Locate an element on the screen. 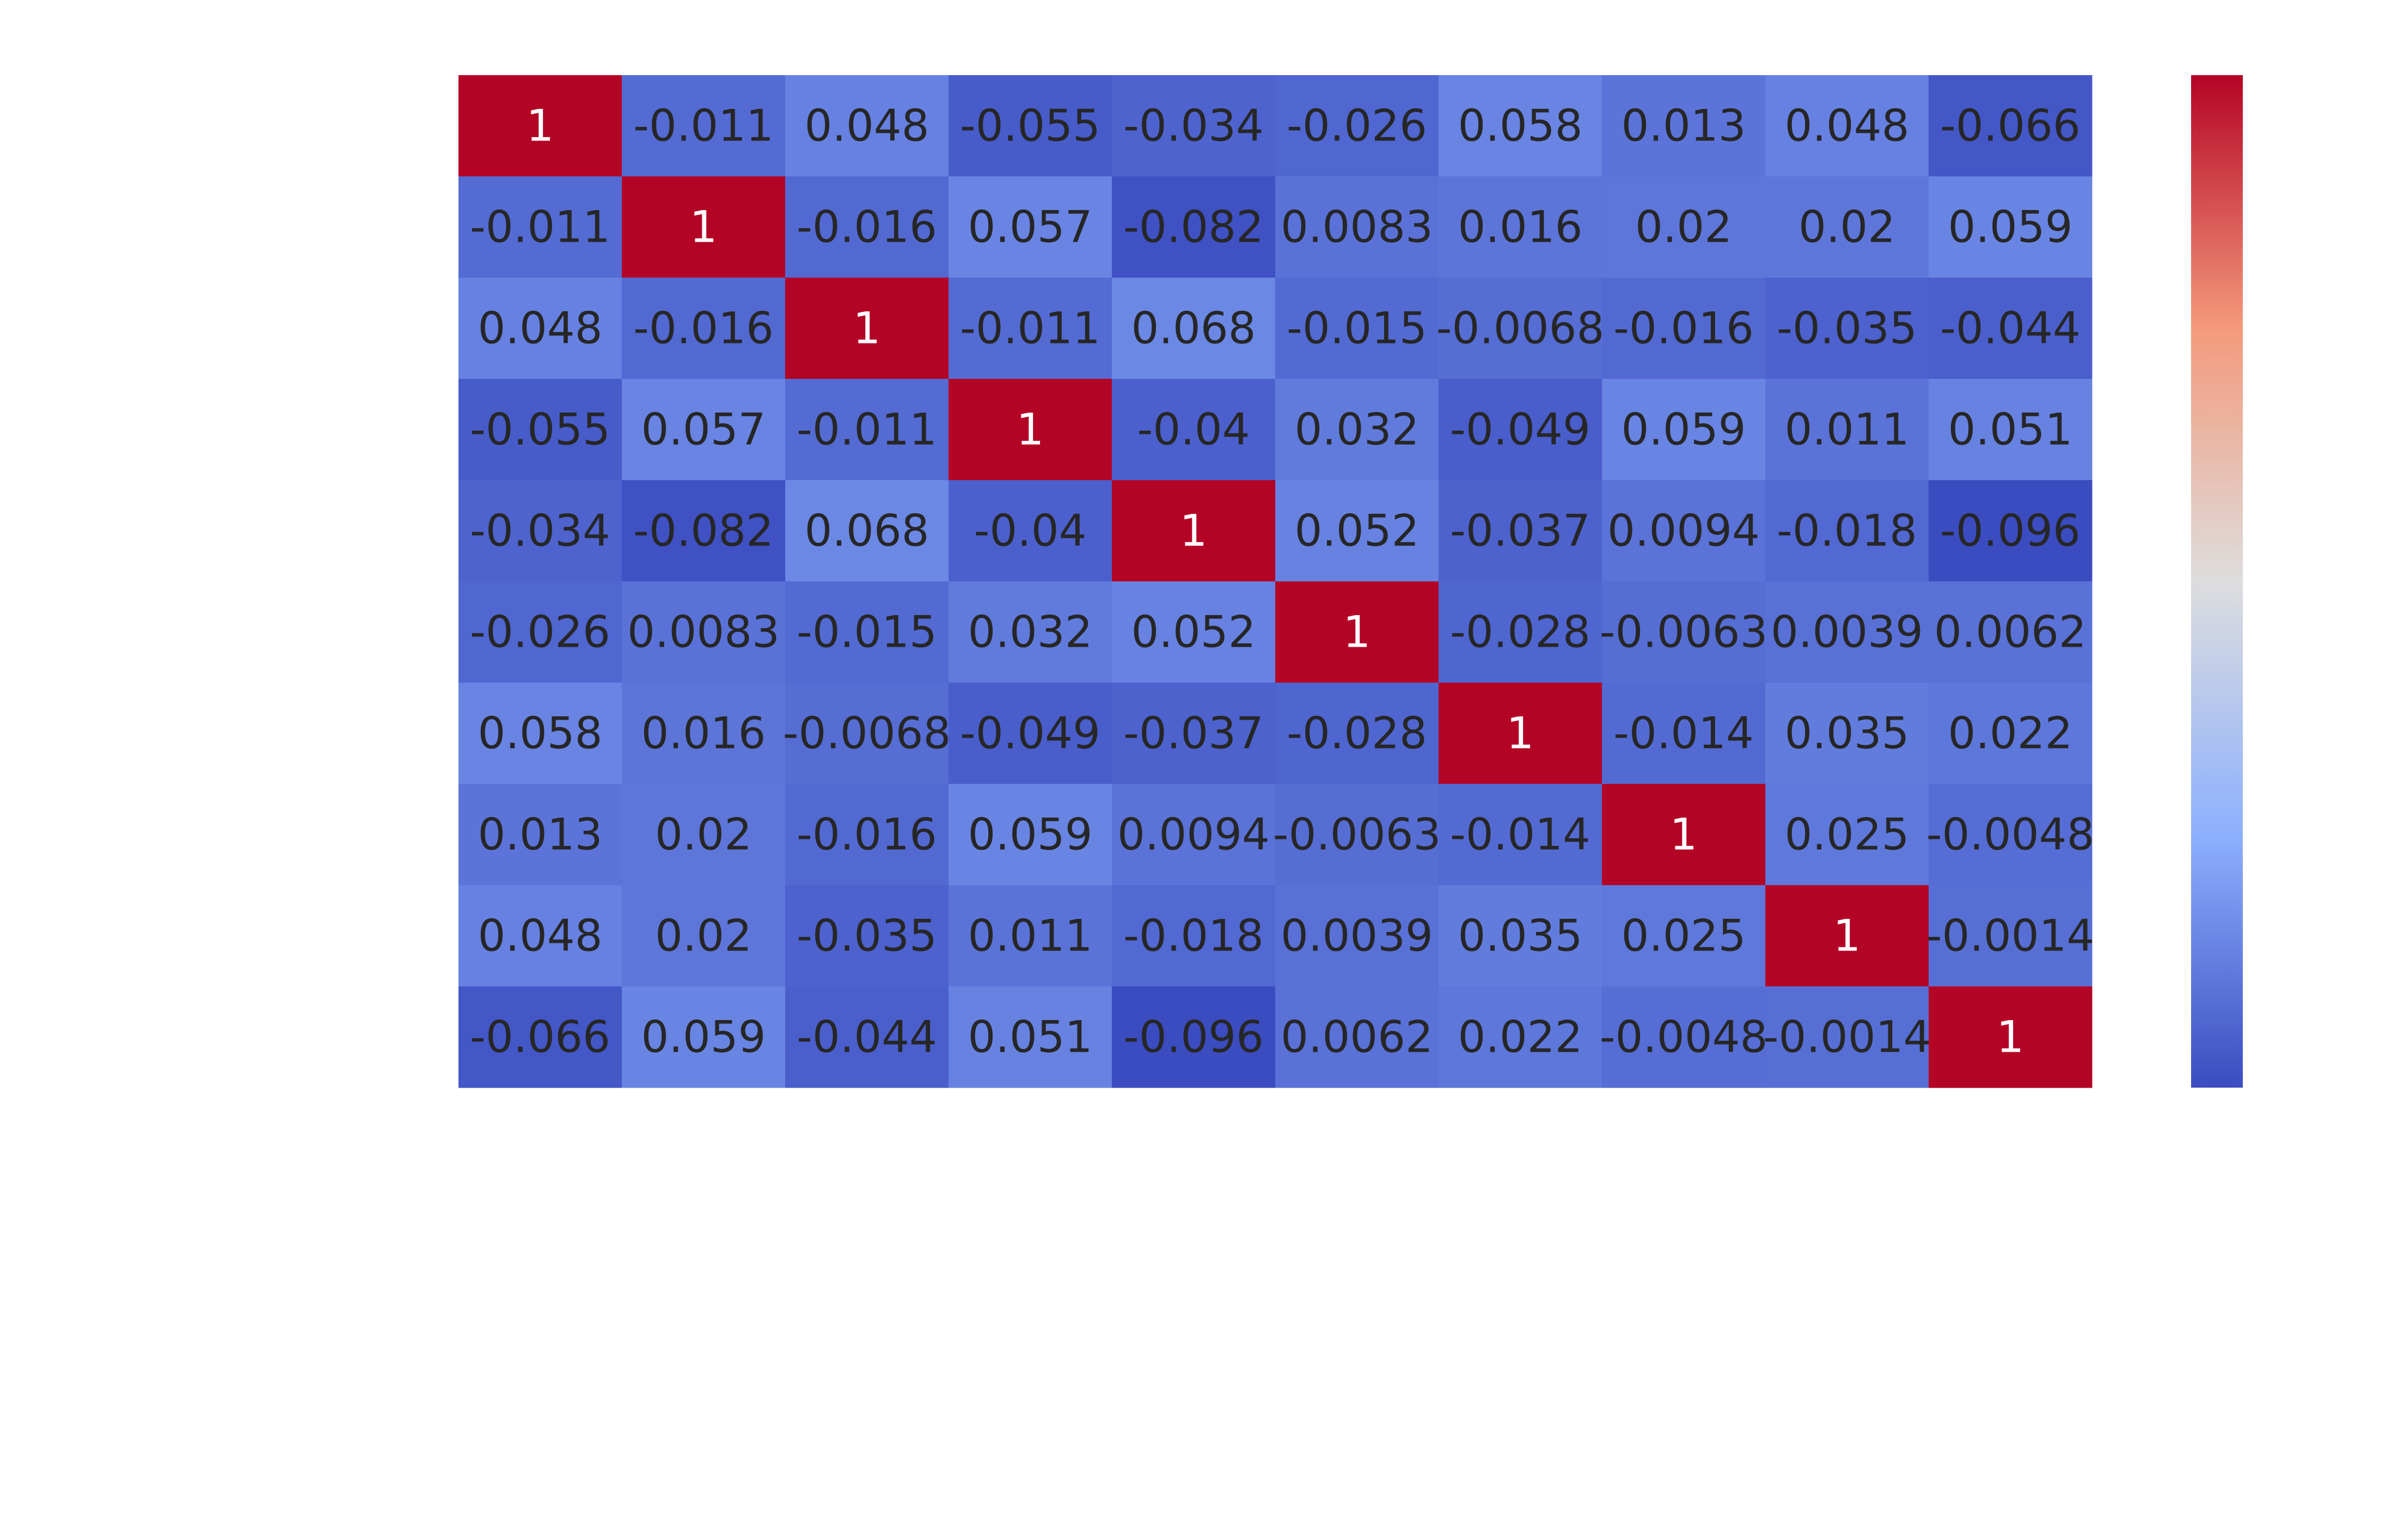 The width and height of the screenshot is (2392, 1540). cell-value-label: -0.0068 is located at coordinates (1520, 328).